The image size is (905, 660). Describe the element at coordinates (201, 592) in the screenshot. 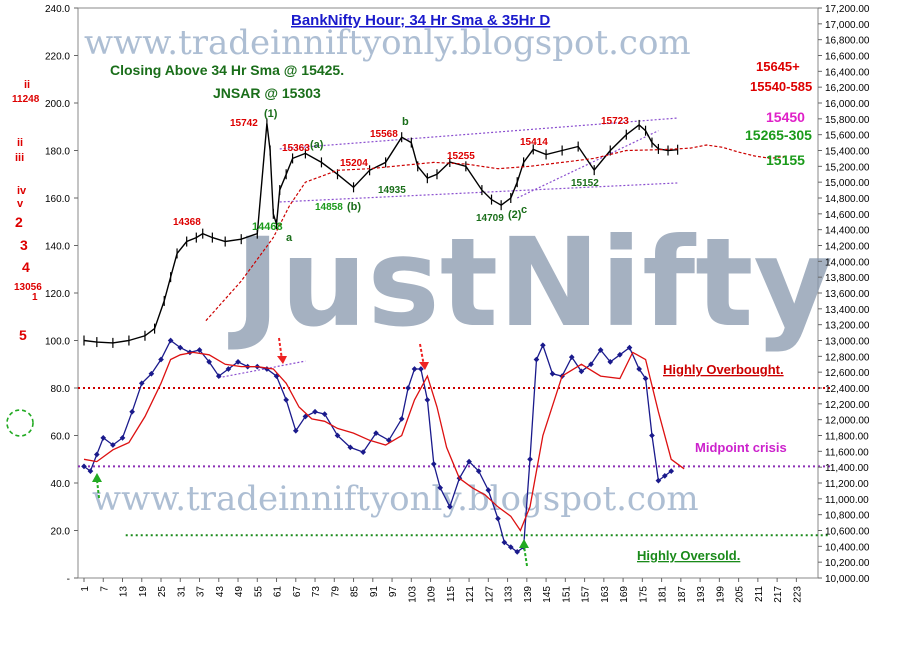

I see `x-tick-label: 37` at that location.